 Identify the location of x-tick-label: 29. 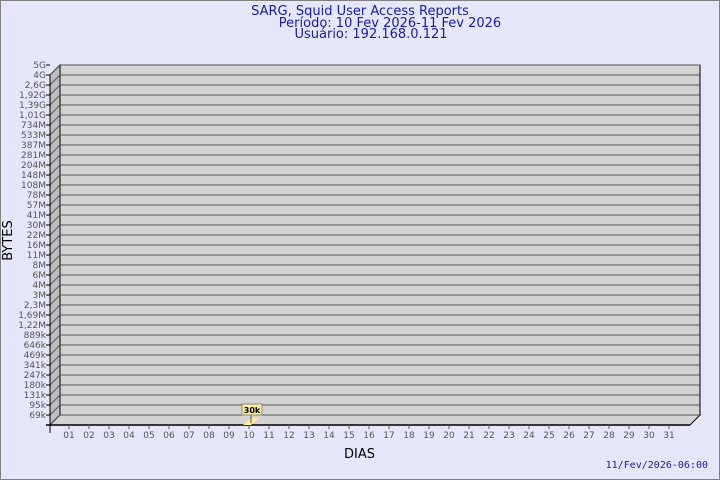
(629, 436).